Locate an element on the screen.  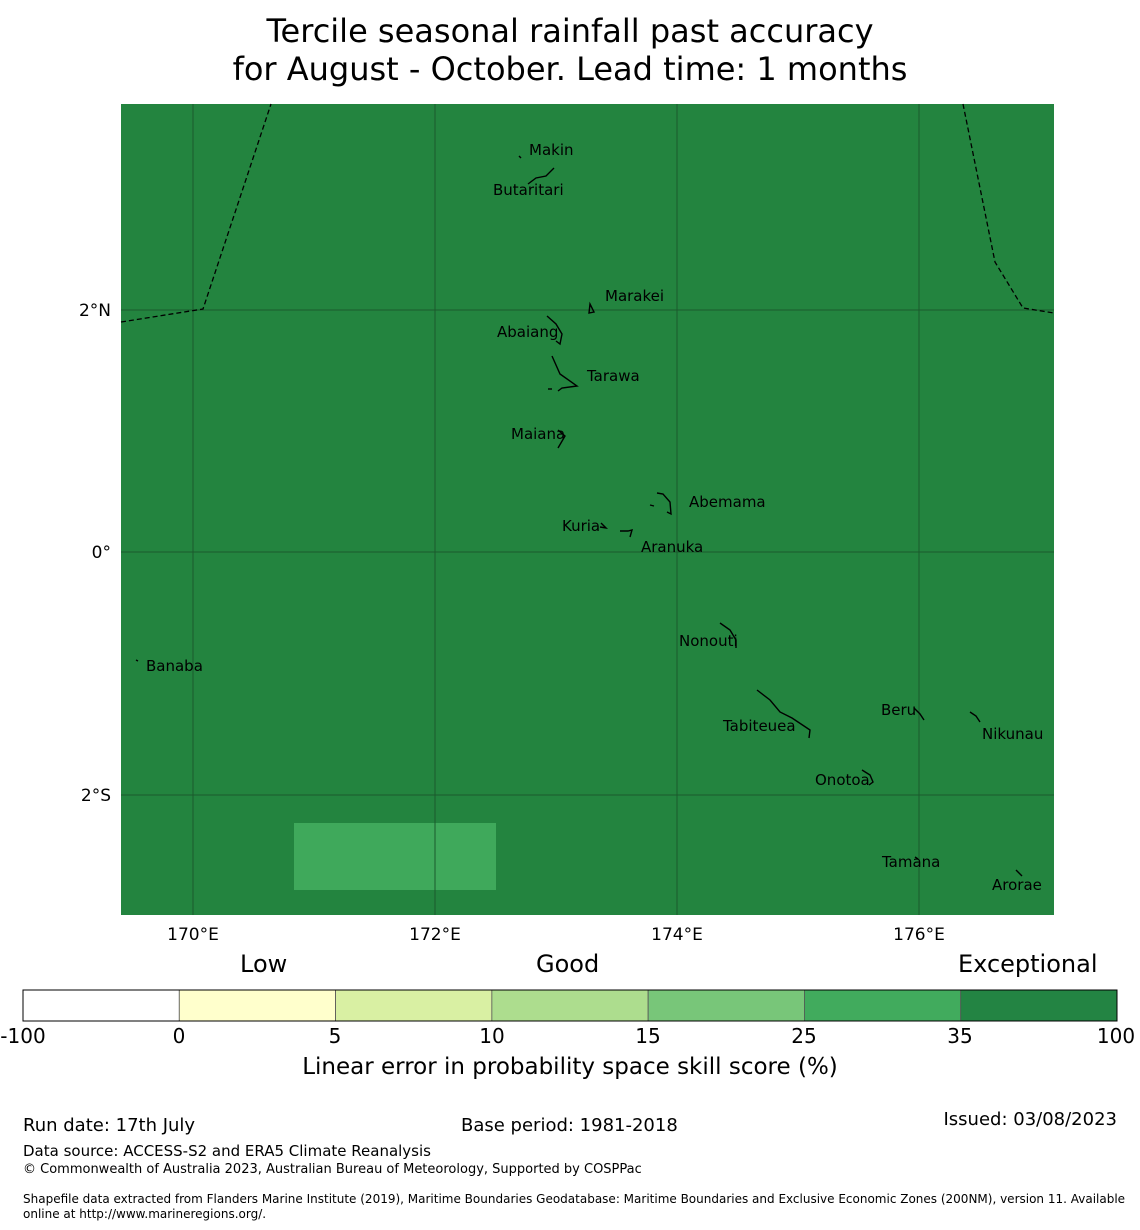
island-makin-outline is located at coordinates (520, 157).